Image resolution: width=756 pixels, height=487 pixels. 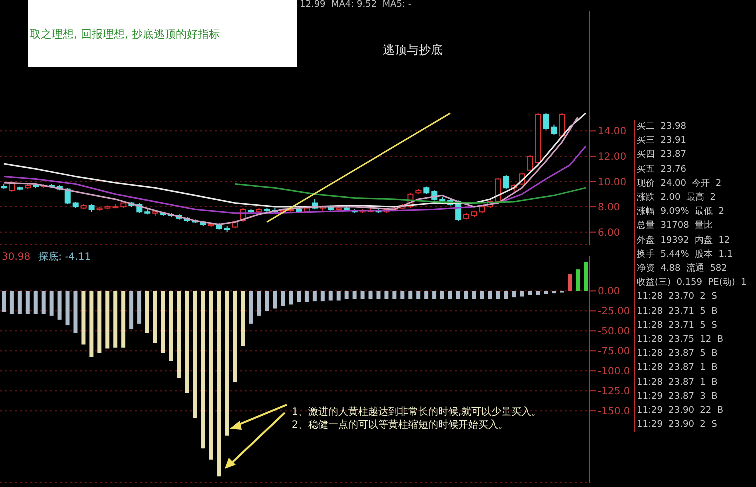 I want to click on text: 买五 23.76, so click(x=662, y=170).